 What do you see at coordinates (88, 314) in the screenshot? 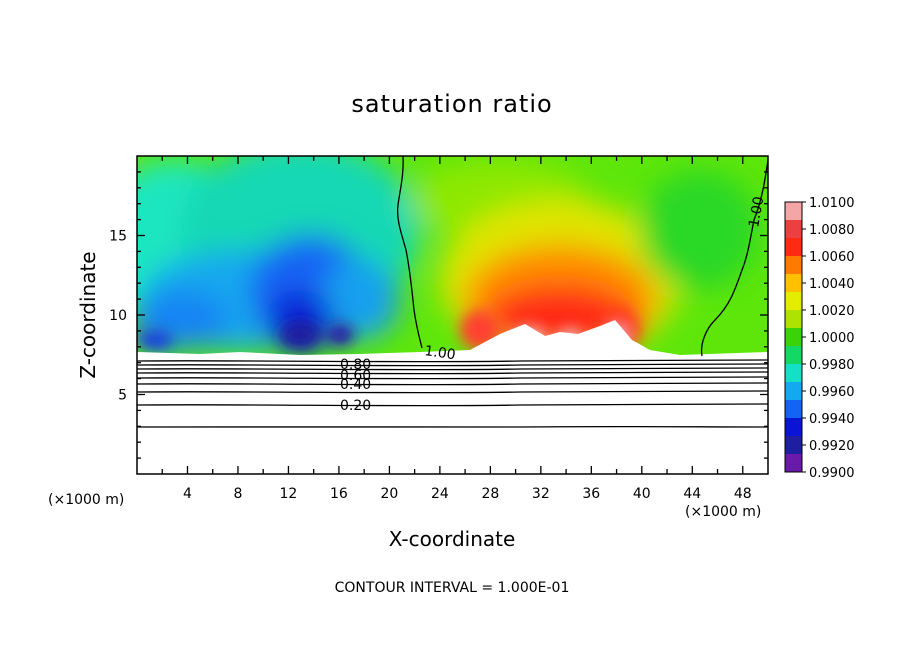
I see `y-axis-label: Z-coordinate` at bounding box center [88, 314].